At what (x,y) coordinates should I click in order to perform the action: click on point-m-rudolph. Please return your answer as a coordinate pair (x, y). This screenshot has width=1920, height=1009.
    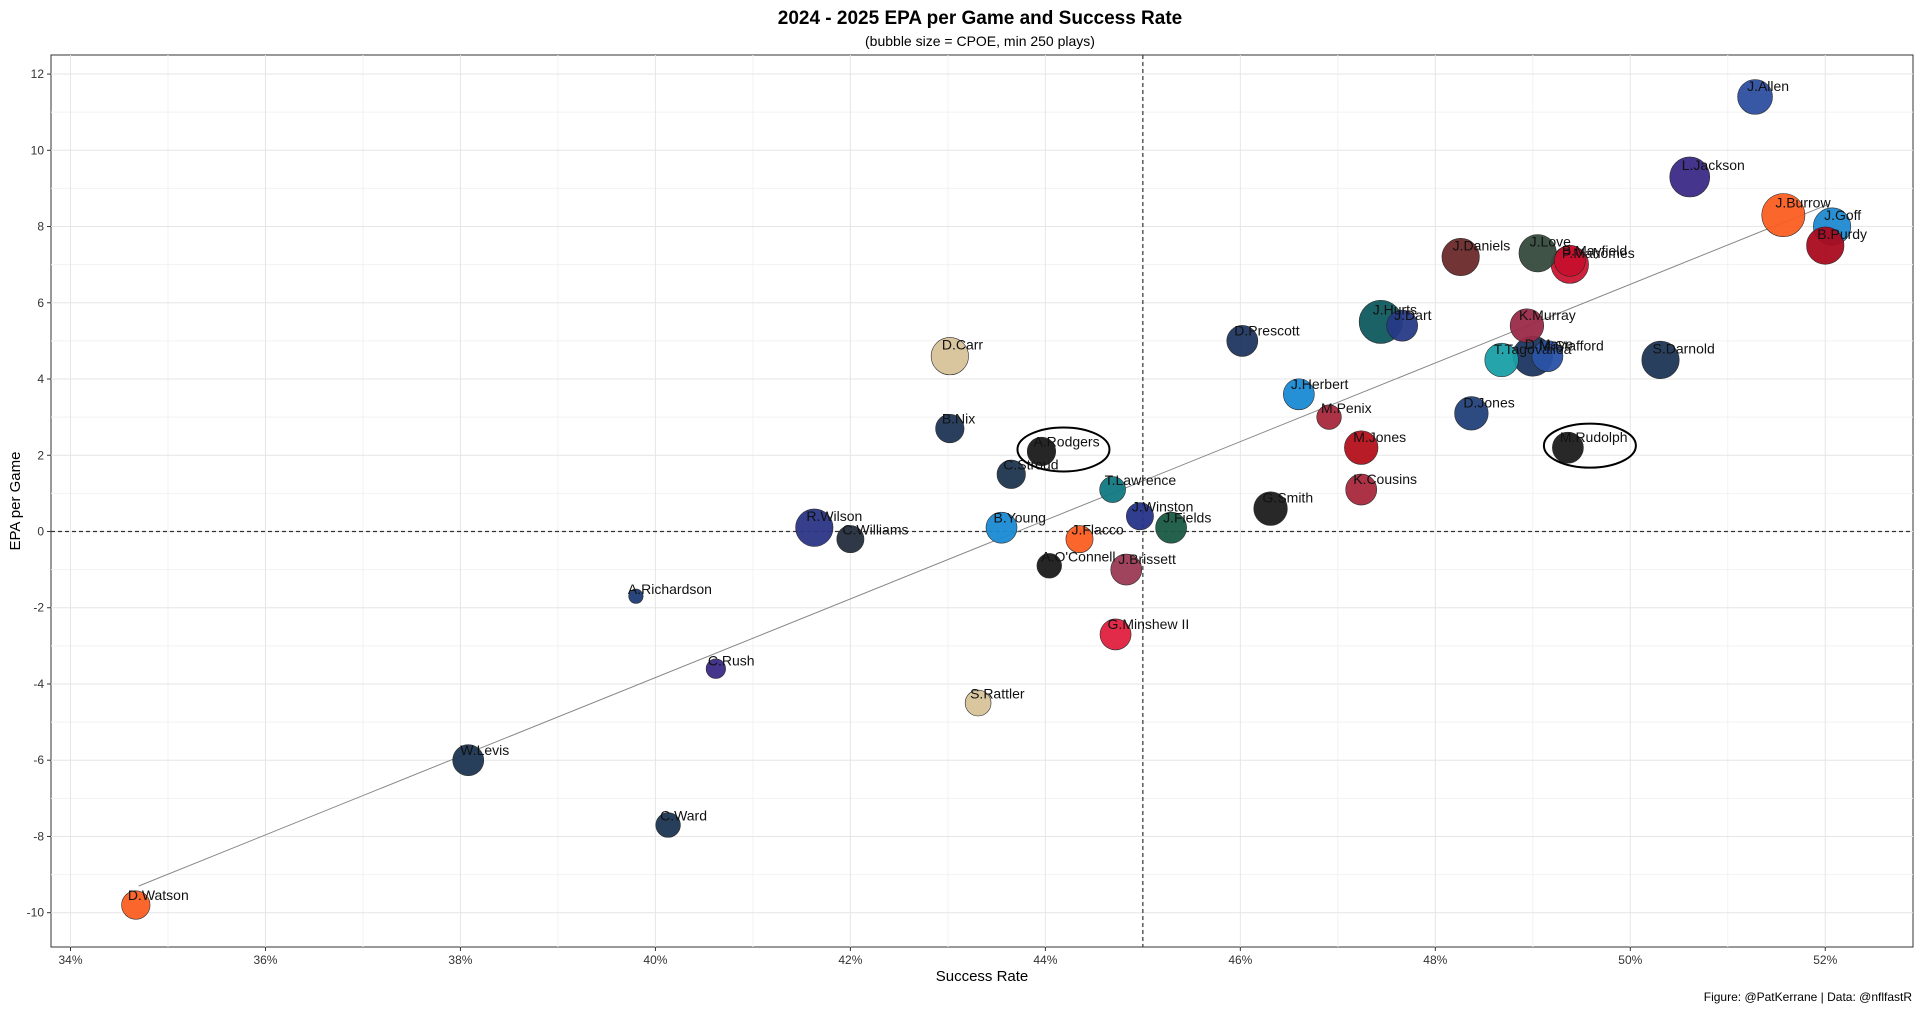
    Looking at the image, I should click on (1568, 447).